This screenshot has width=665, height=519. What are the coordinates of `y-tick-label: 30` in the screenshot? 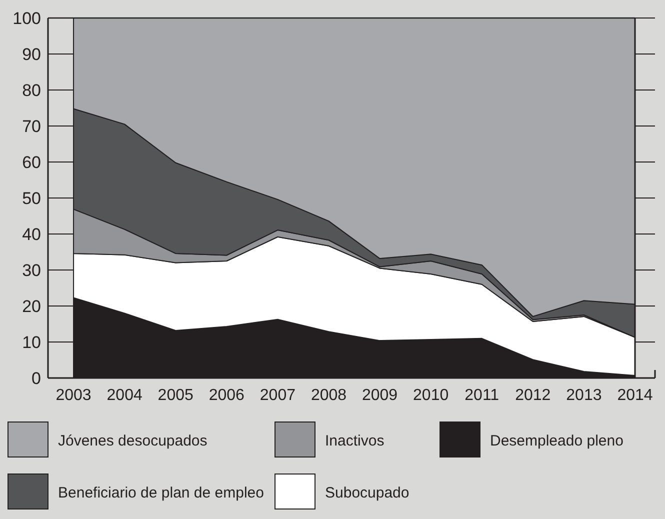 It's located at (31, 270).